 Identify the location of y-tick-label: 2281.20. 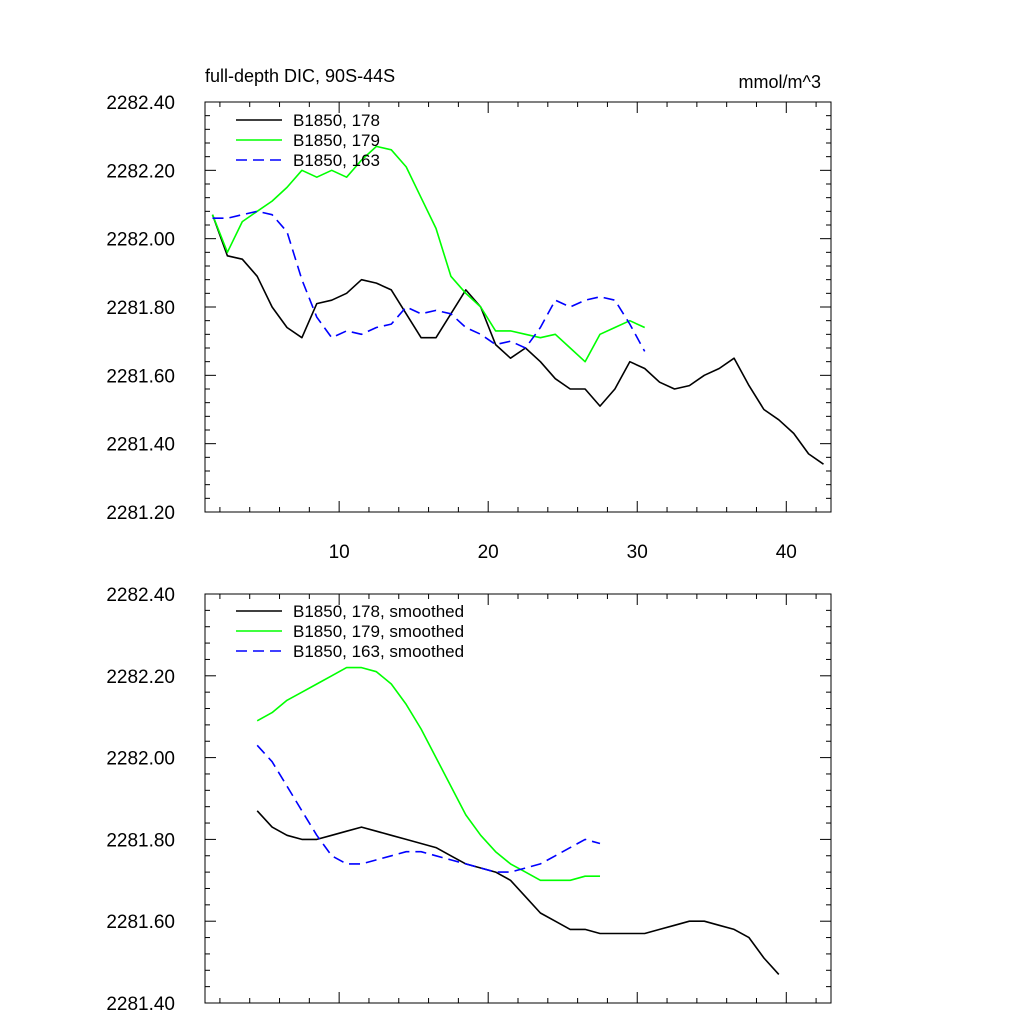
(140, 513).